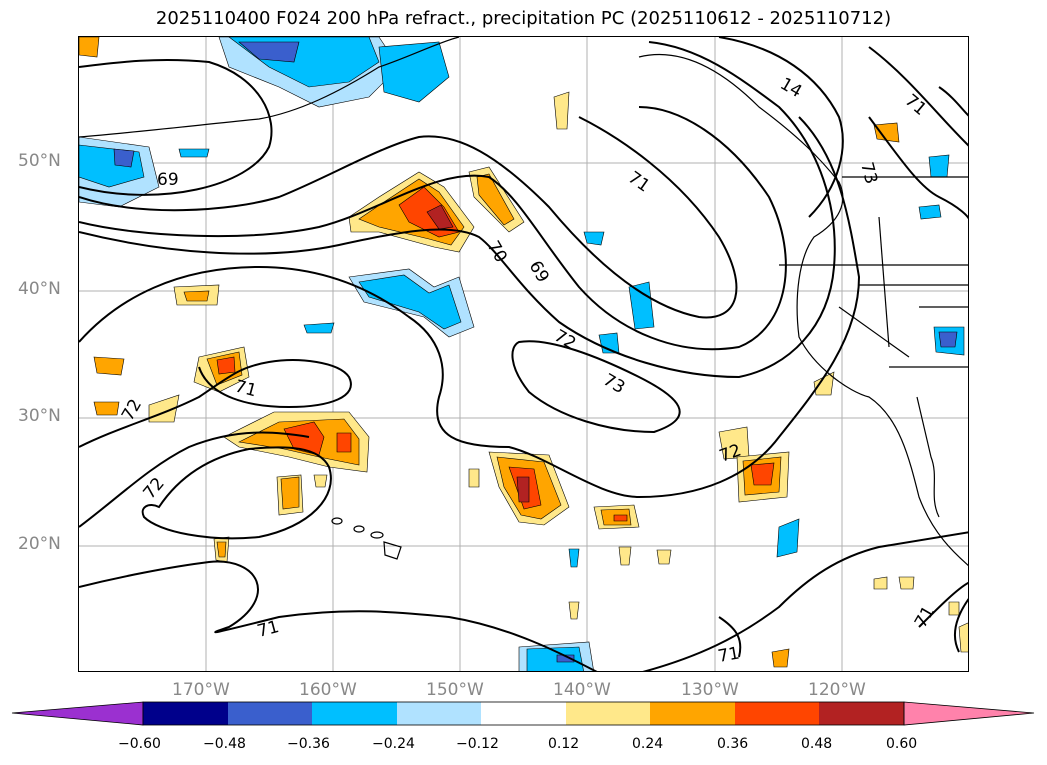 Image resolution: width=1047 pixels, height=765 pixels. What do you see at coordinates (902, 744) in the screenshot?
I see `colorbar-tick: 0.60` at bounding box center [902, 744].